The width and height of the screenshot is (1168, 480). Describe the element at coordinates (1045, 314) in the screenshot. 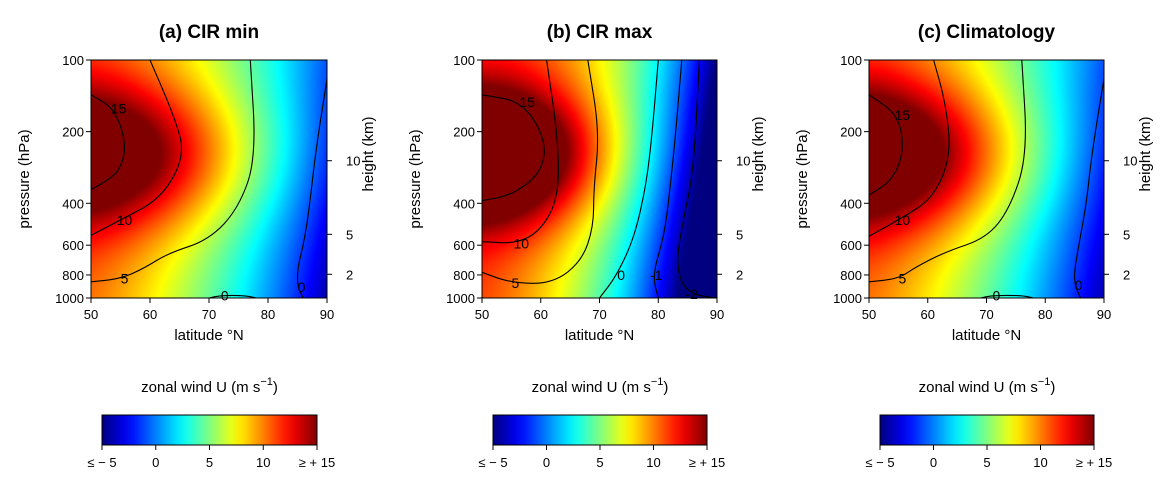

I see `x-tick-label: 80` at that location.